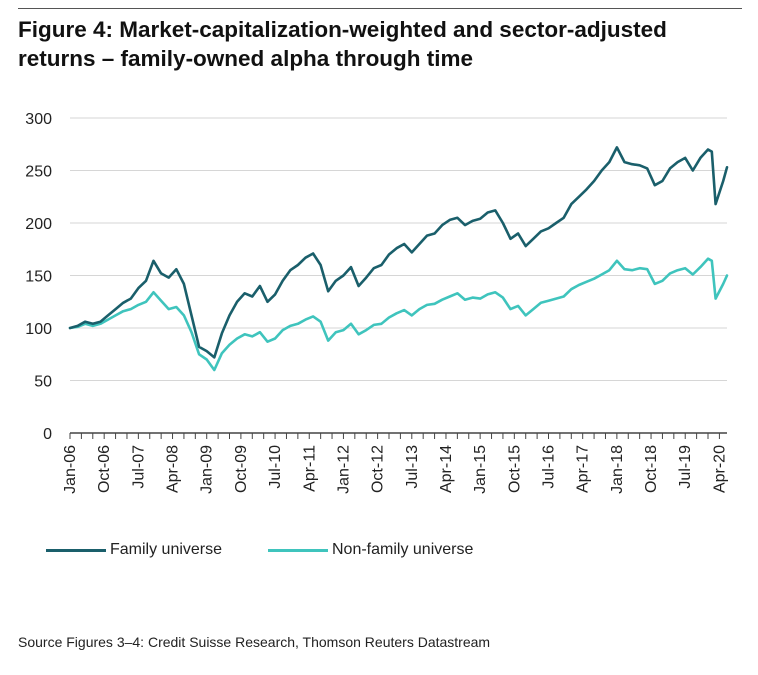  I want to click on series-line-nonfamily, so click(398, 314).